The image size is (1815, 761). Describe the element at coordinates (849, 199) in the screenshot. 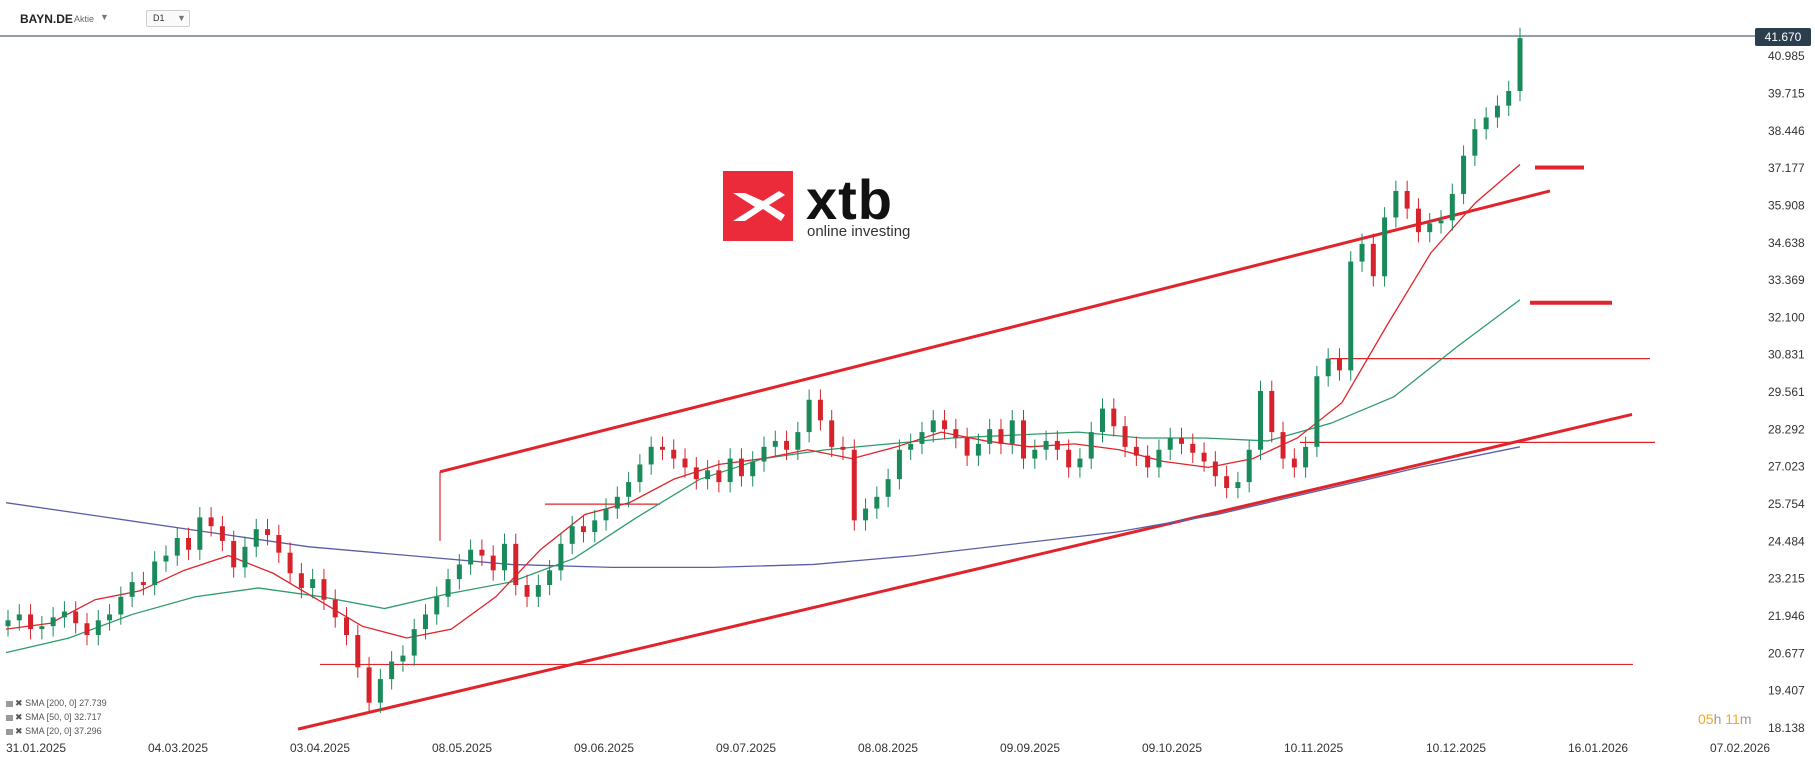

I see `logo-brand: xtb` at that location.